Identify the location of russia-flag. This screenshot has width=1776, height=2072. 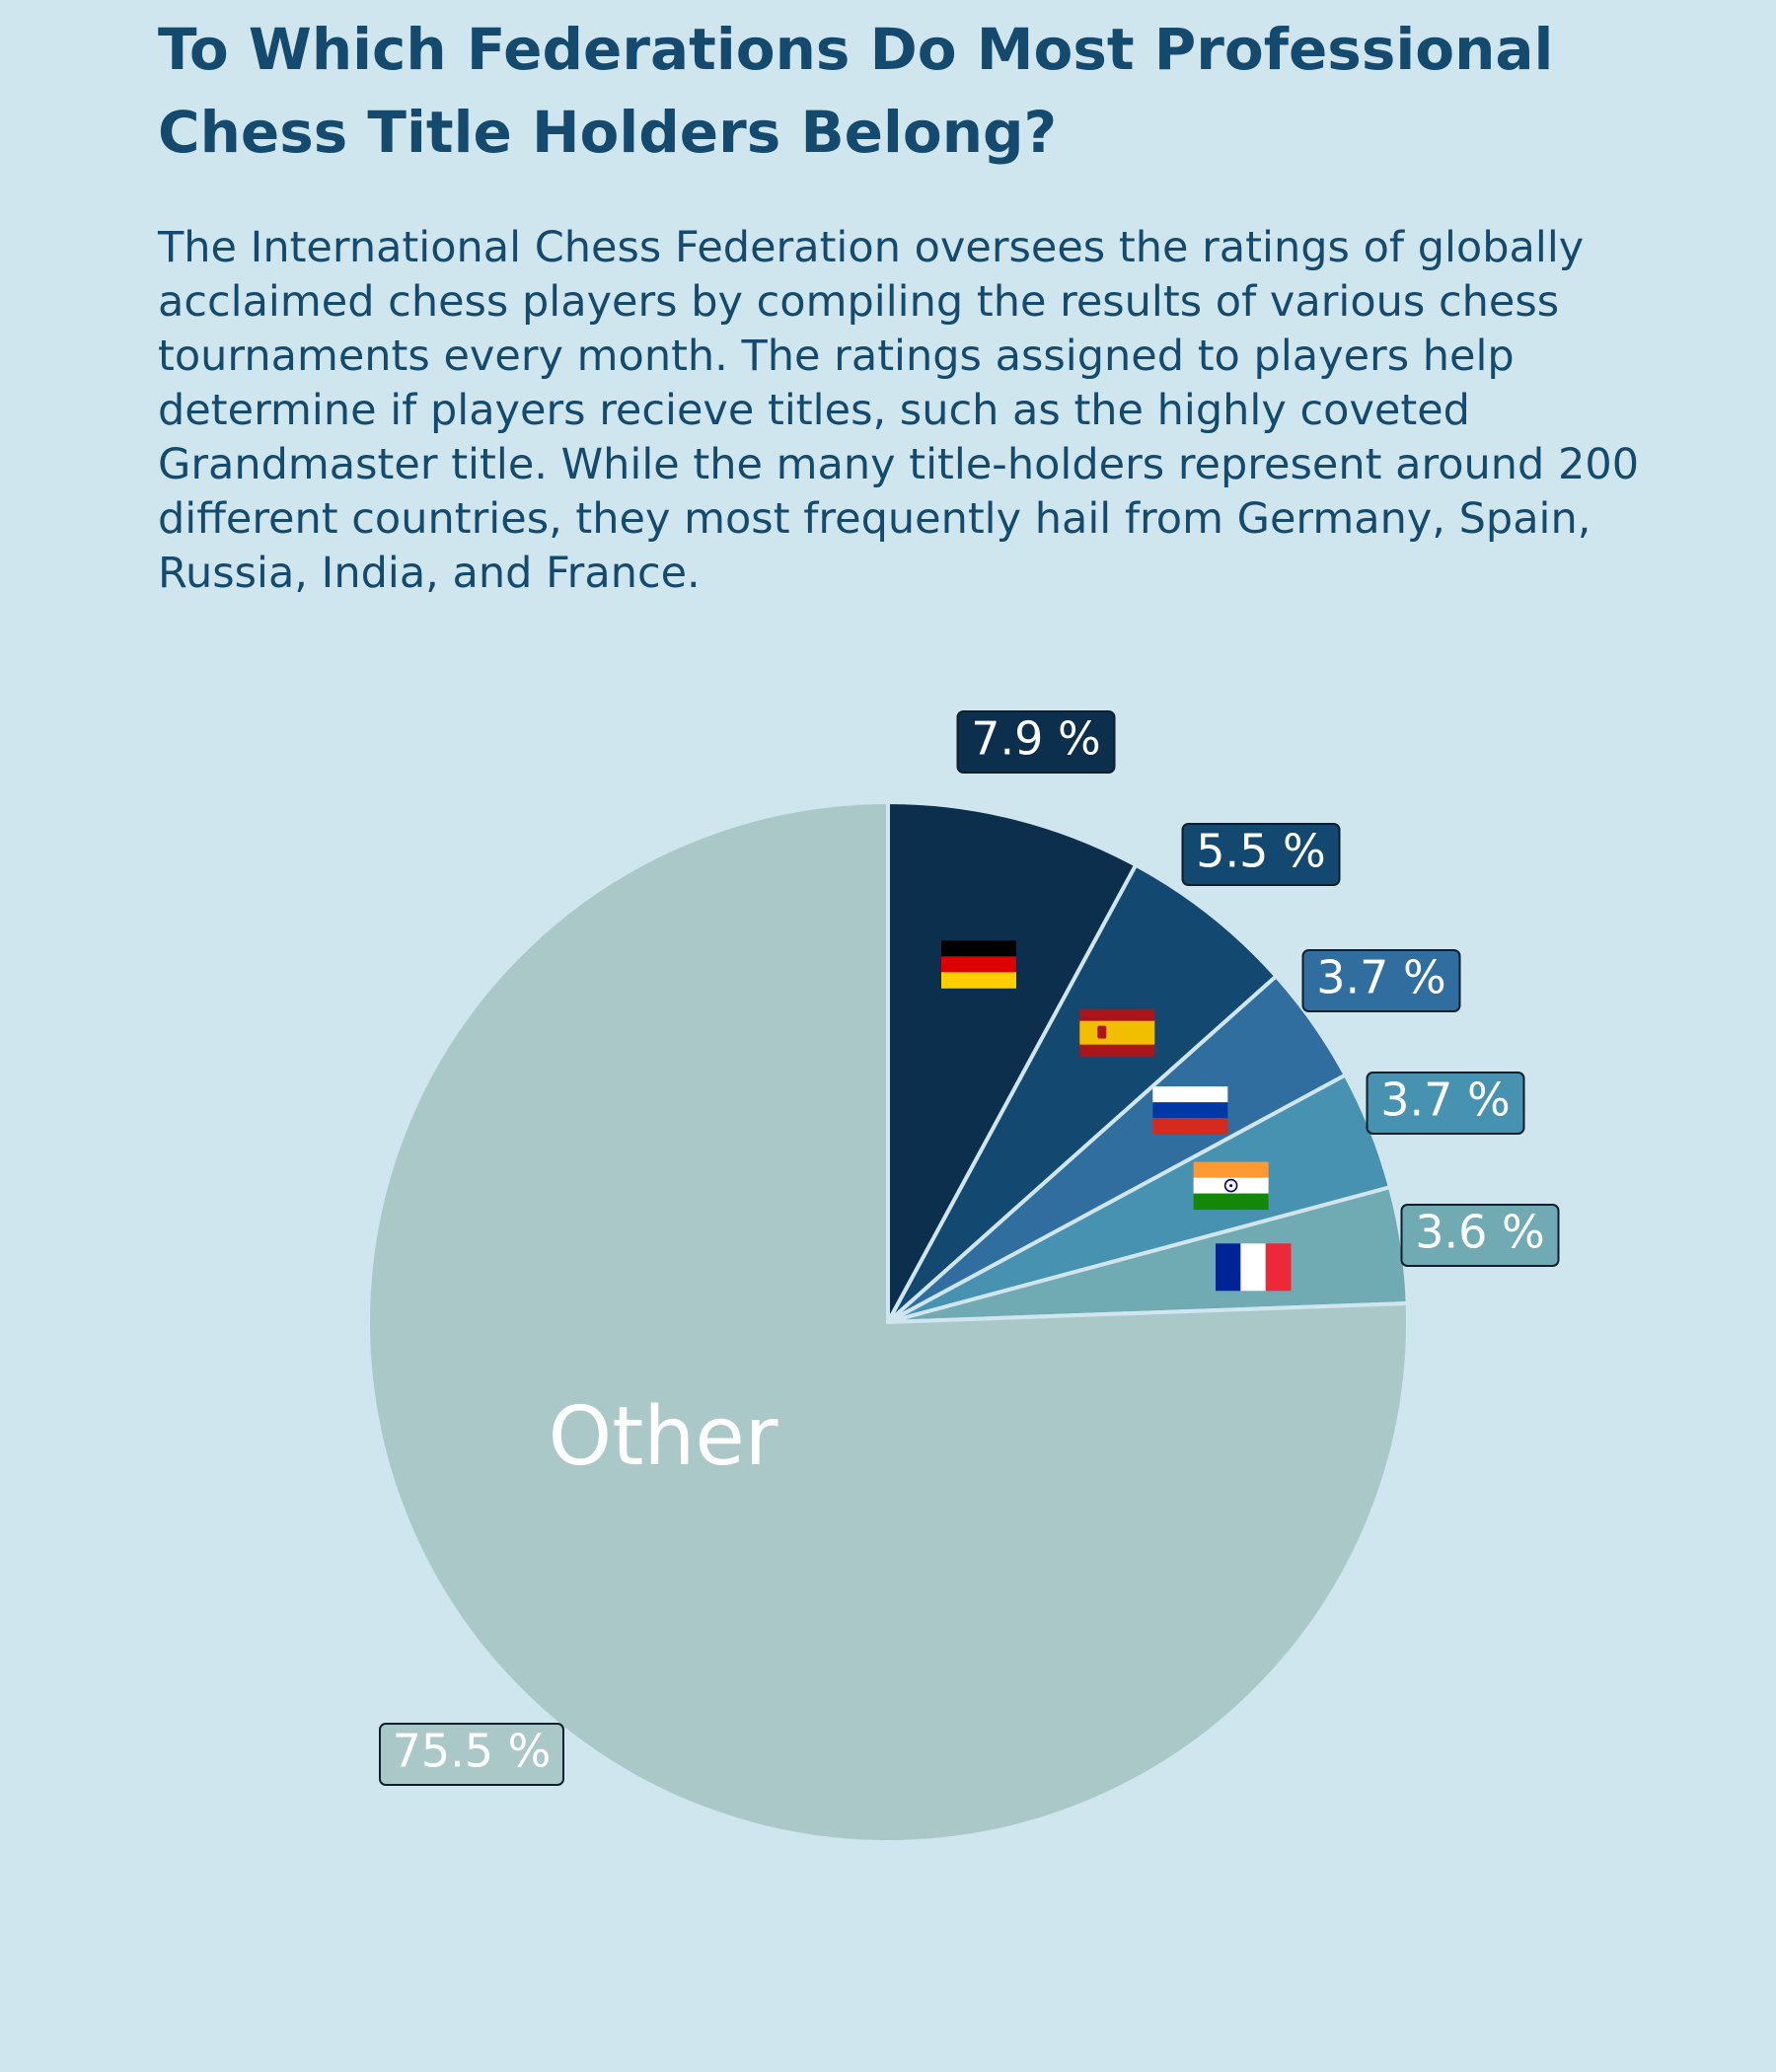
(1190, 1111).